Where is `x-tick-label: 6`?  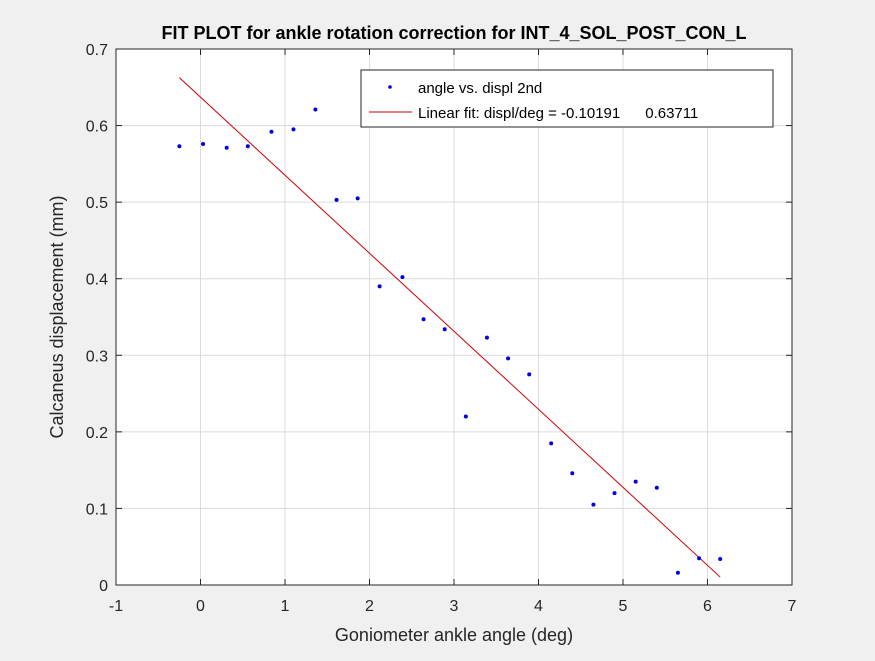
x-tick-label: 6 is located at coordinates (707, 606).